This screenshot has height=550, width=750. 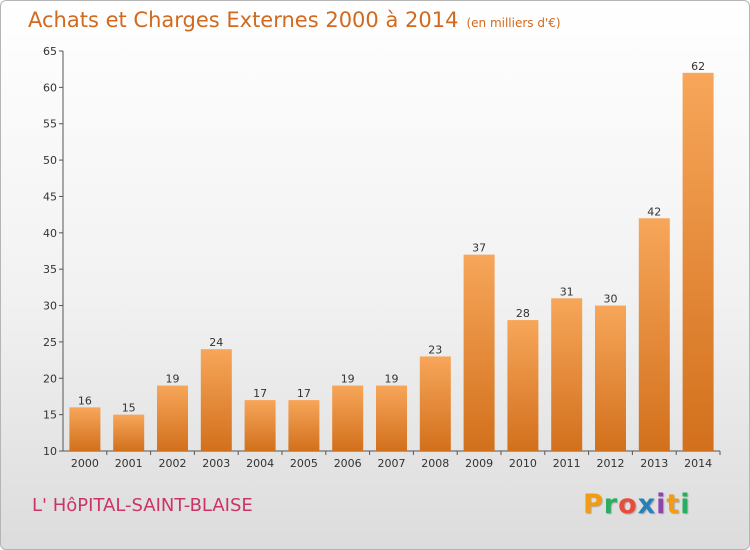 I want to click on y-tick-label: 30, so click(x=50, y=306).